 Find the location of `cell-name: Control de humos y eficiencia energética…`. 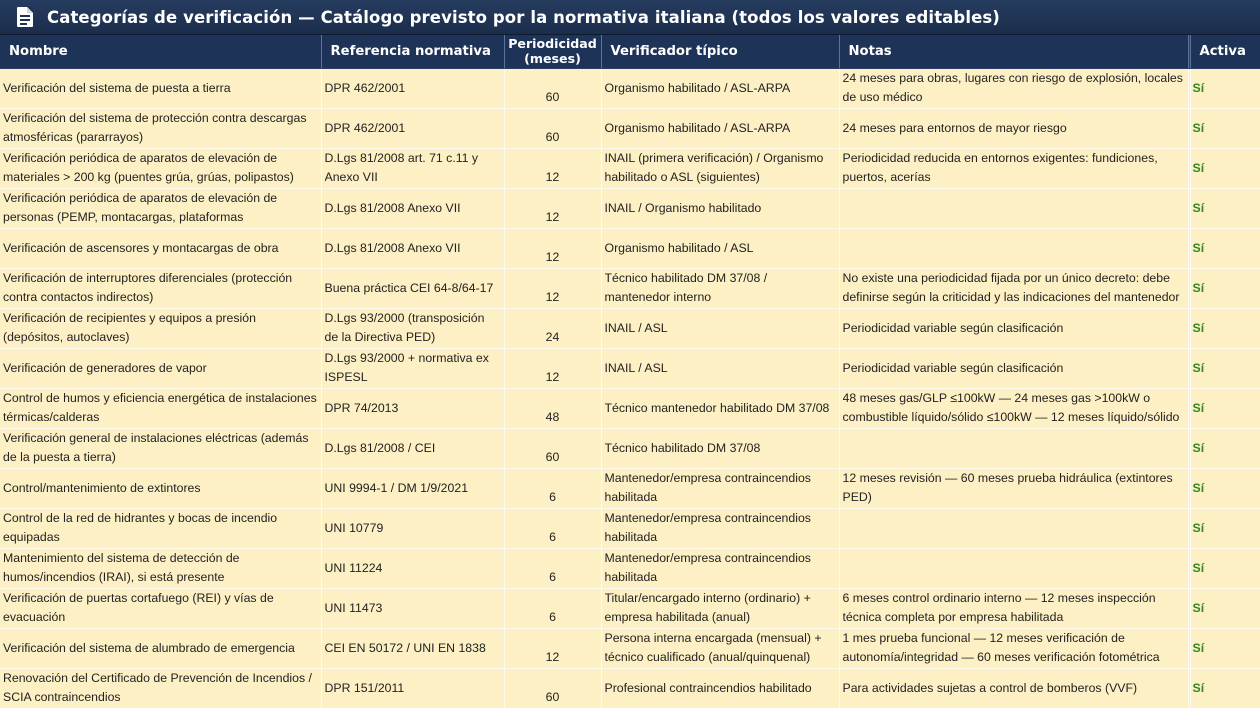

cell-name: Control de humos y eficiencia energética… is located at coordinates (161, 408).